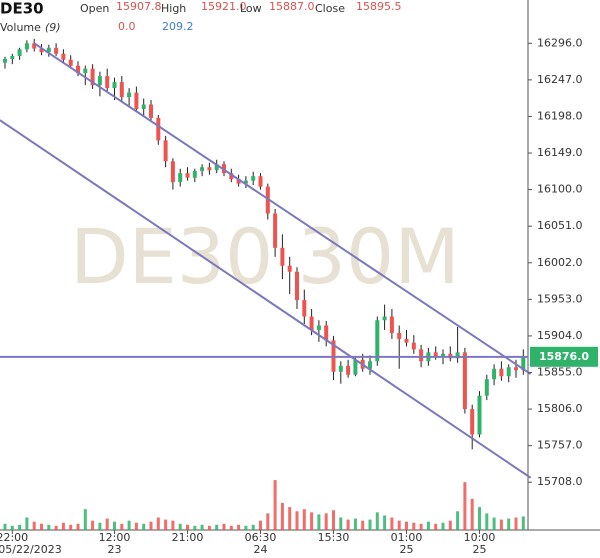 The image size is (600, 558). What do you see at coordinates (560, 298) in the screenshot?
I see `y-tick-label: 15953.0` at bounding box center [560, 298].